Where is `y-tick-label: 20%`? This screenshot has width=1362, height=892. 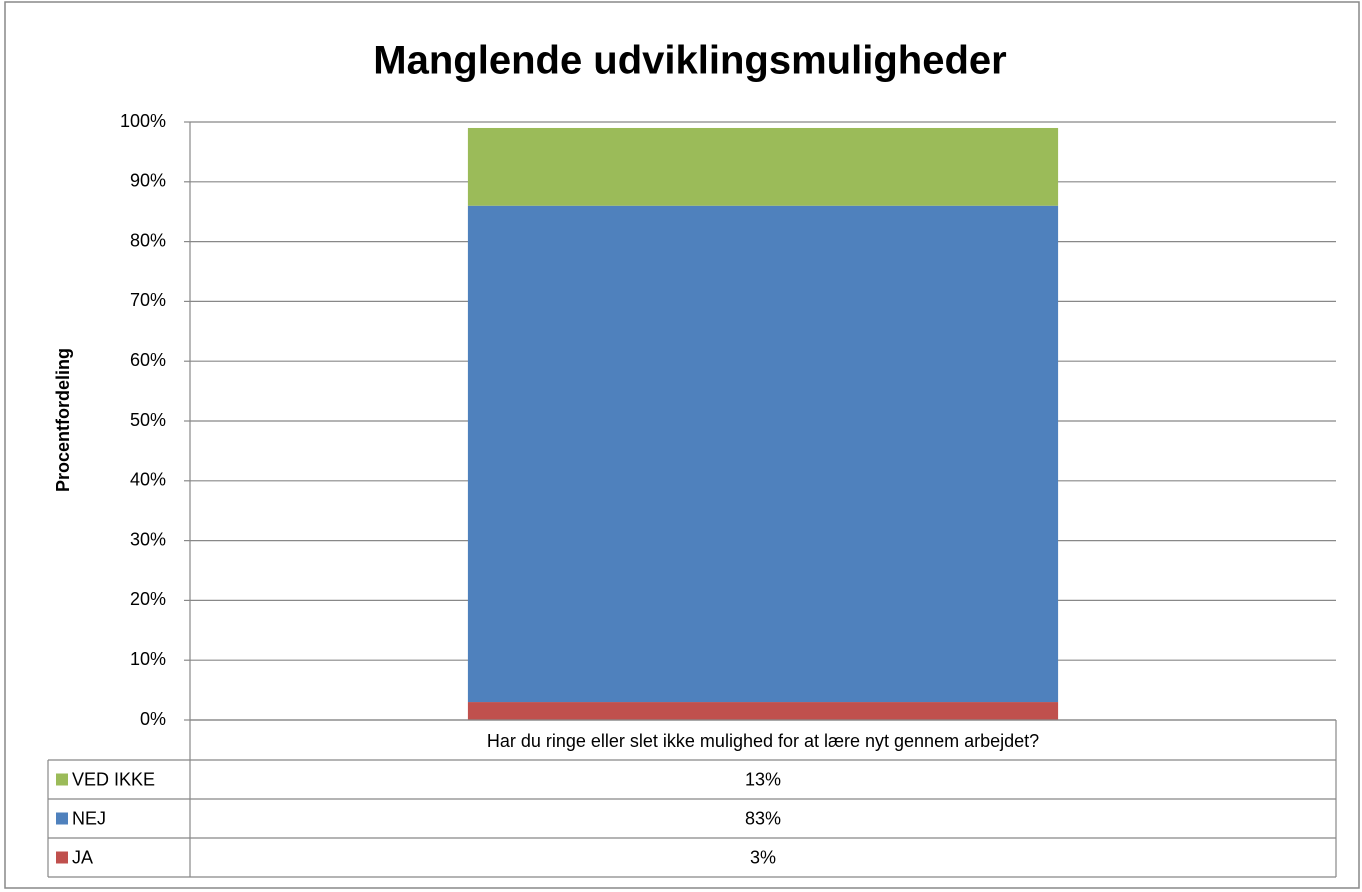 y-tick-label: 20% is located at coordinates (148, 599).